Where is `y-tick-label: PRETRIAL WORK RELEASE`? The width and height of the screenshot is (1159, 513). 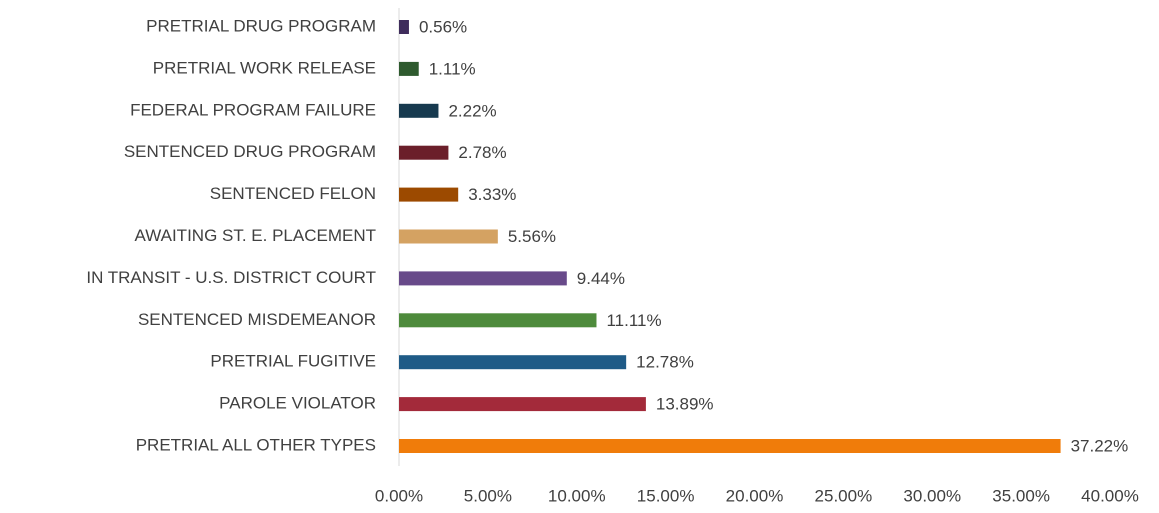
y-tick-label: PRETRIAL WORK RELEASE is located at coordinates (264, 67).